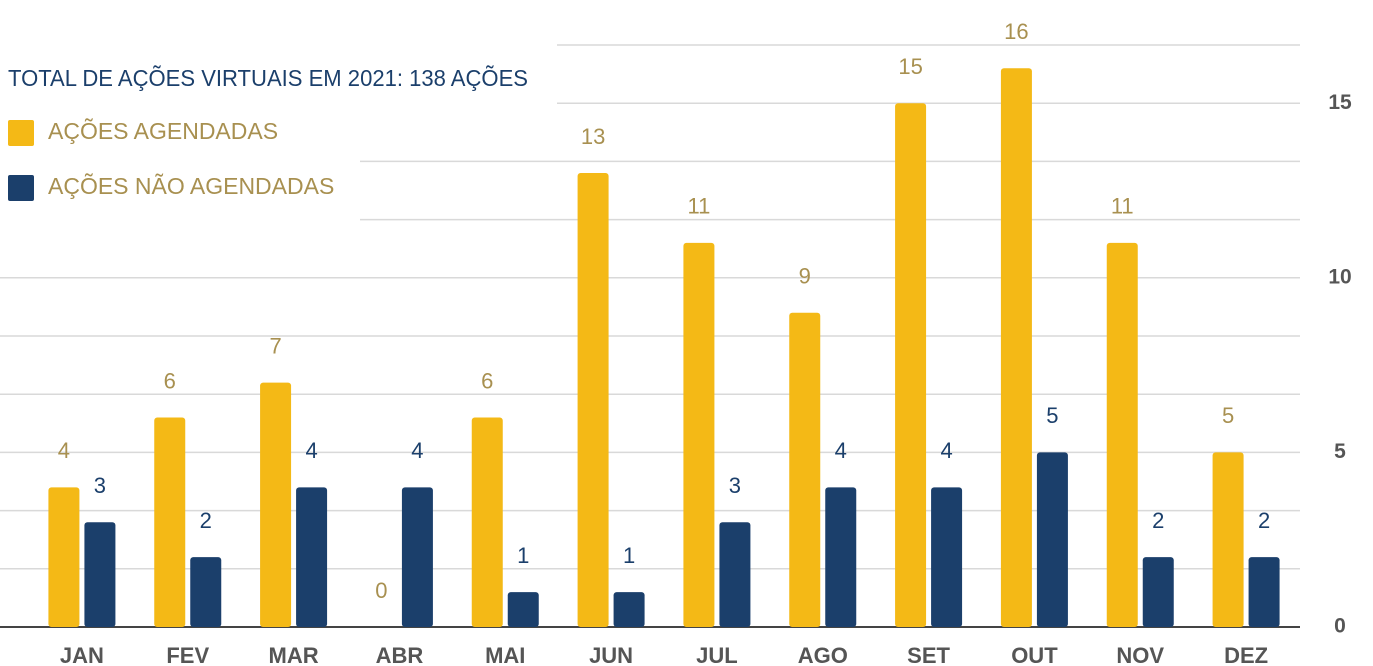 Image resolution: width=1373 pixels, height=666 pixels. What do you see at coordinates (717, 654) in the screenshot?
I see `x-tick-label: JUL` at bounding box center [717, 654].